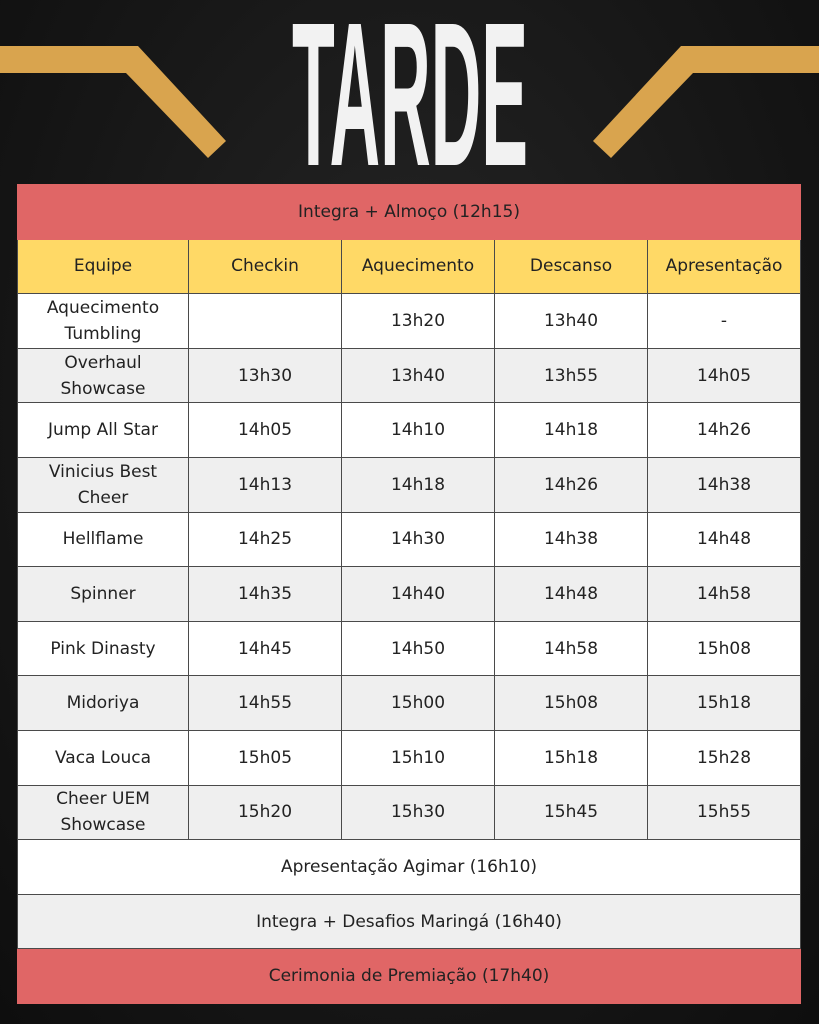 This screenshot has width=819, height=1024. I want to click on top-banner-row: Integra + Almoço (12h15), so click(409, 212).